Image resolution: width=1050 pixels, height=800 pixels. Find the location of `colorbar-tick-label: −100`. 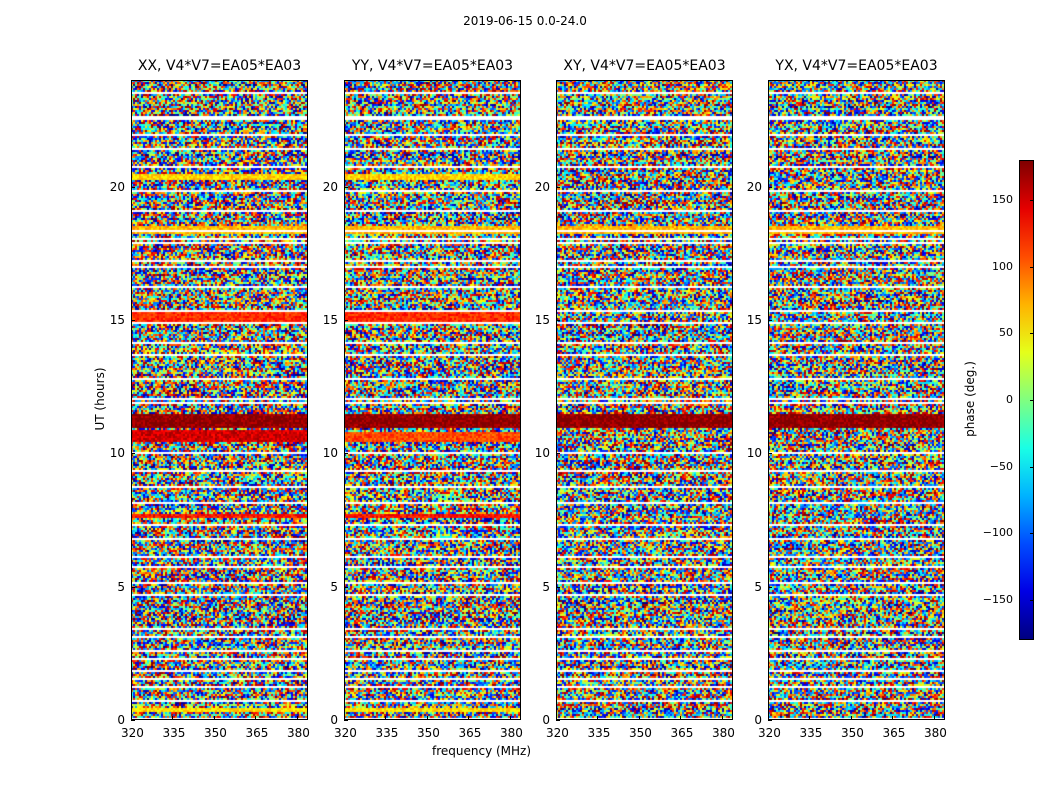

colorbar-tick-label: −100 is located at coordinates (997, 533).